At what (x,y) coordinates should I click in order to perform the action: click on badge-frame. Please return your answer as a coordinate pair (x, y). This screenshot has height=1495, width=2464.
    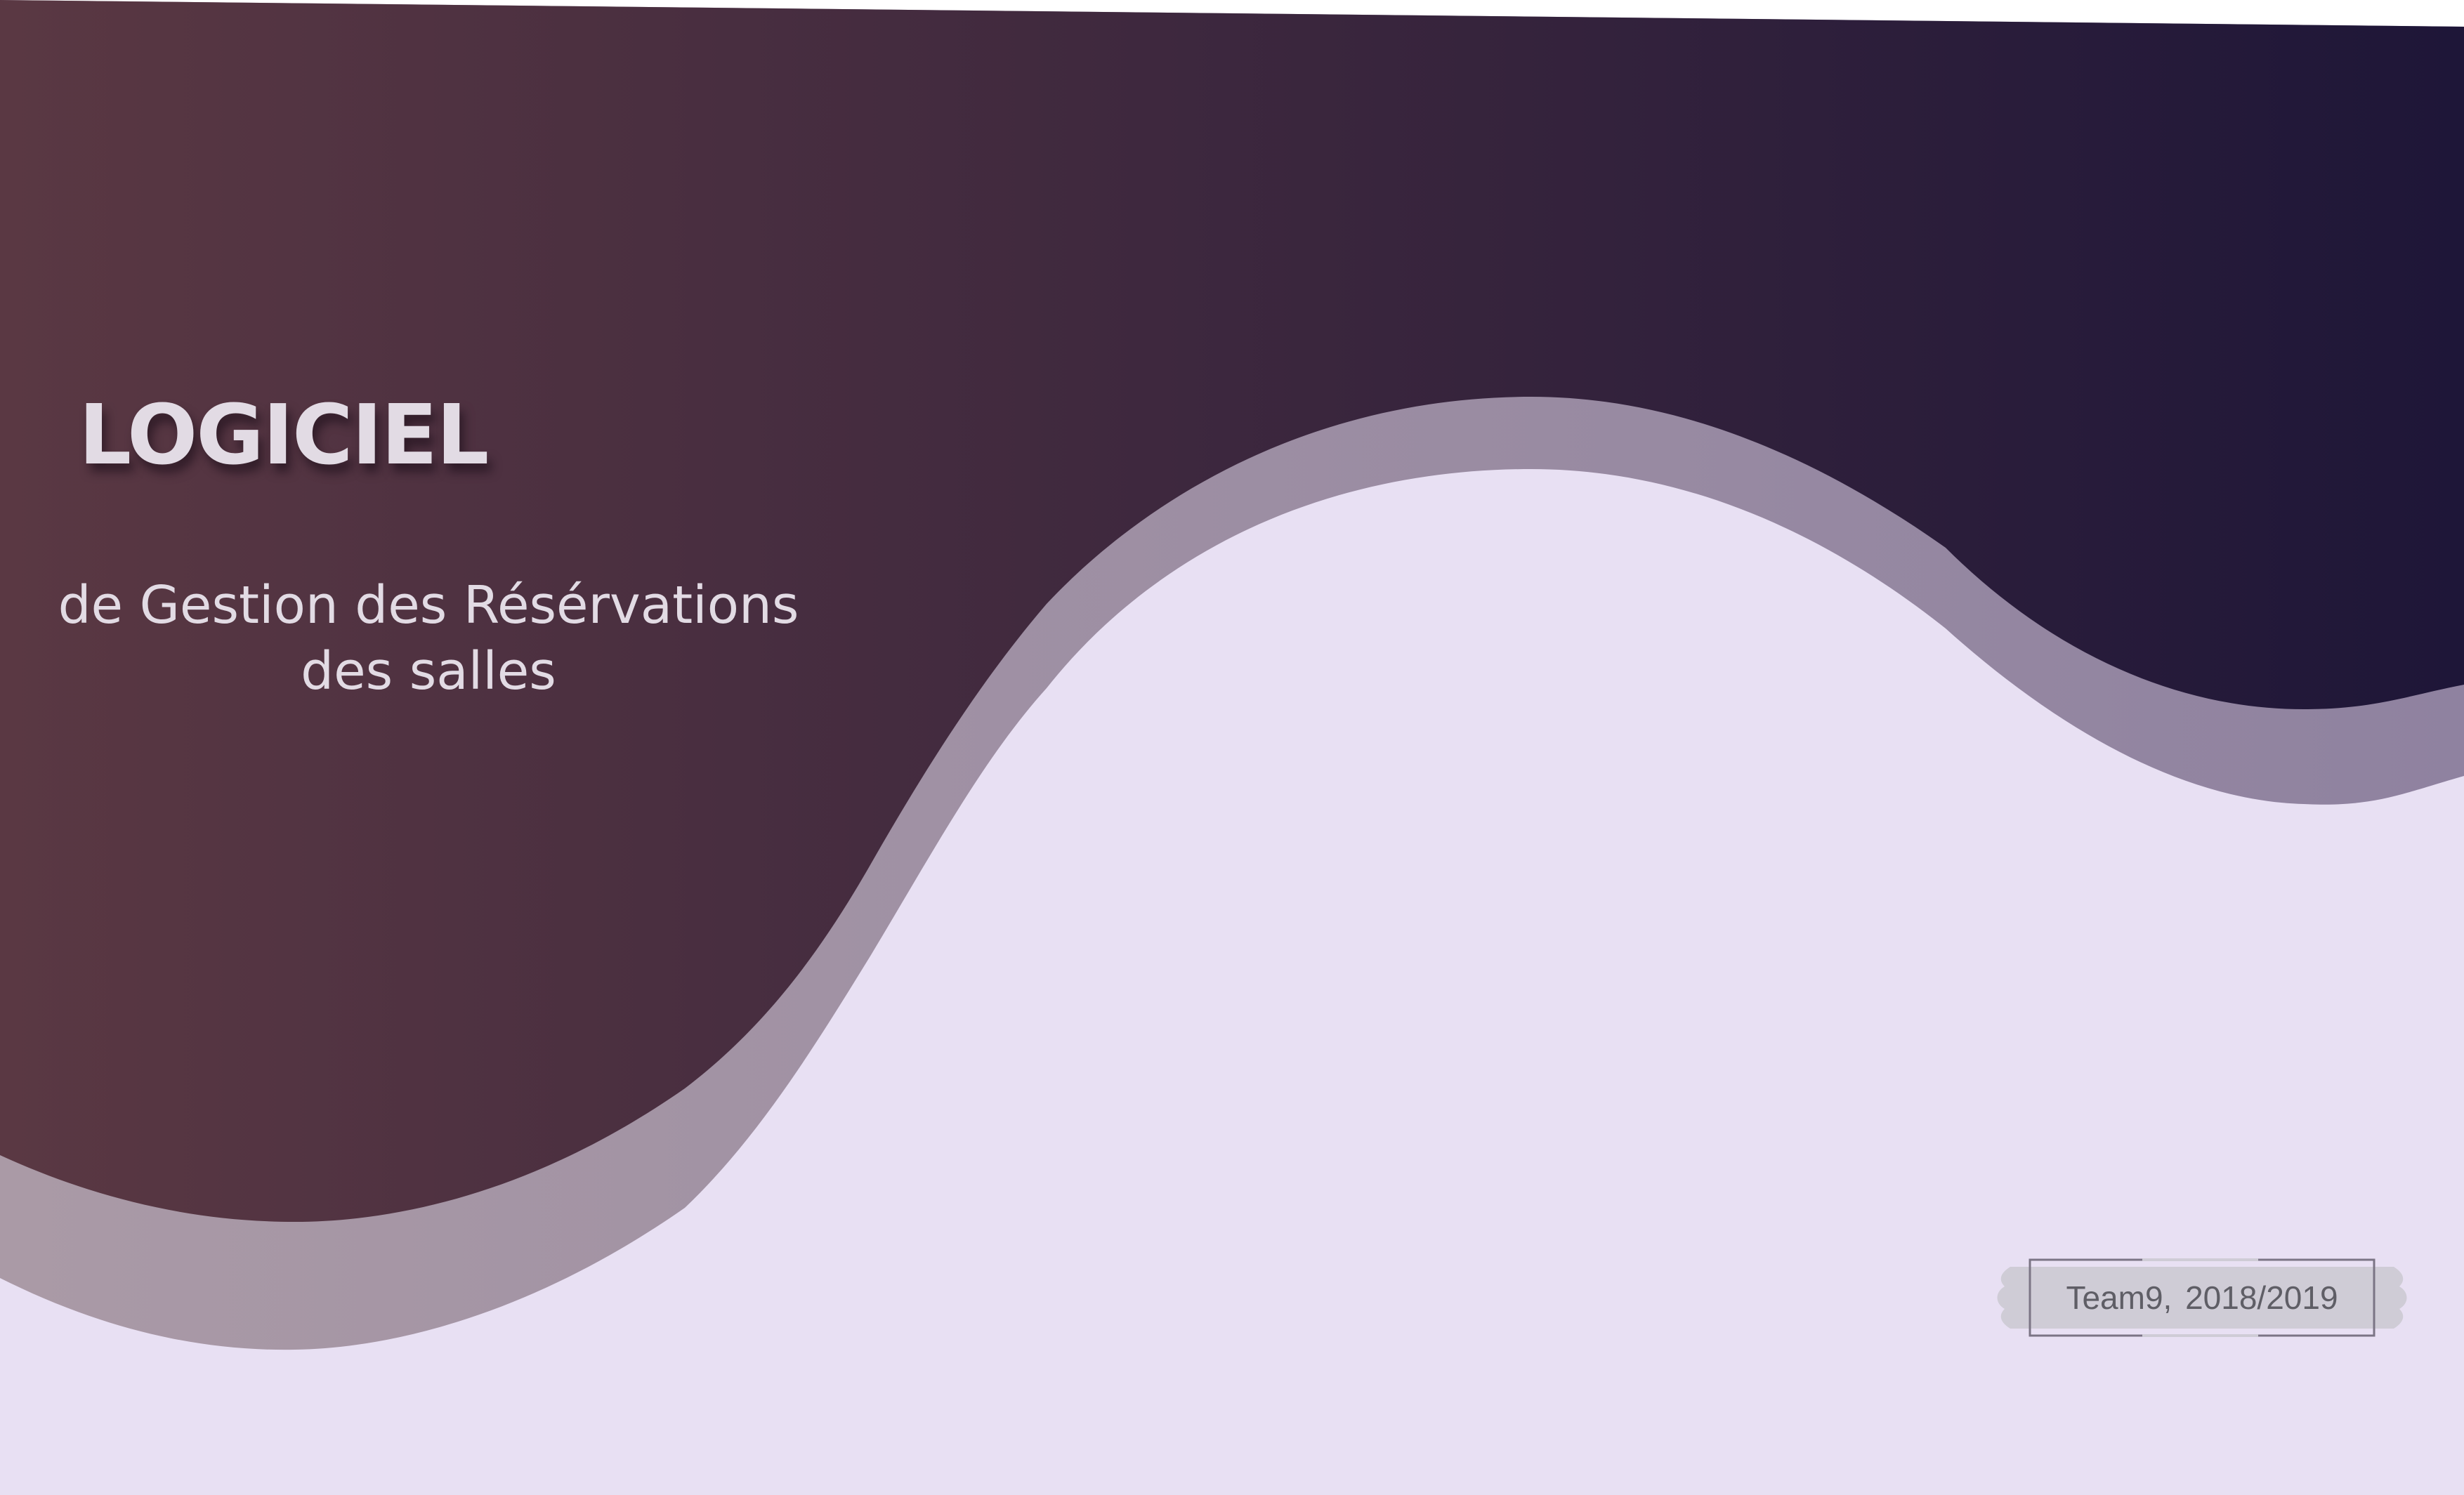
    Looking at the image, I should click on (2202, 1297).